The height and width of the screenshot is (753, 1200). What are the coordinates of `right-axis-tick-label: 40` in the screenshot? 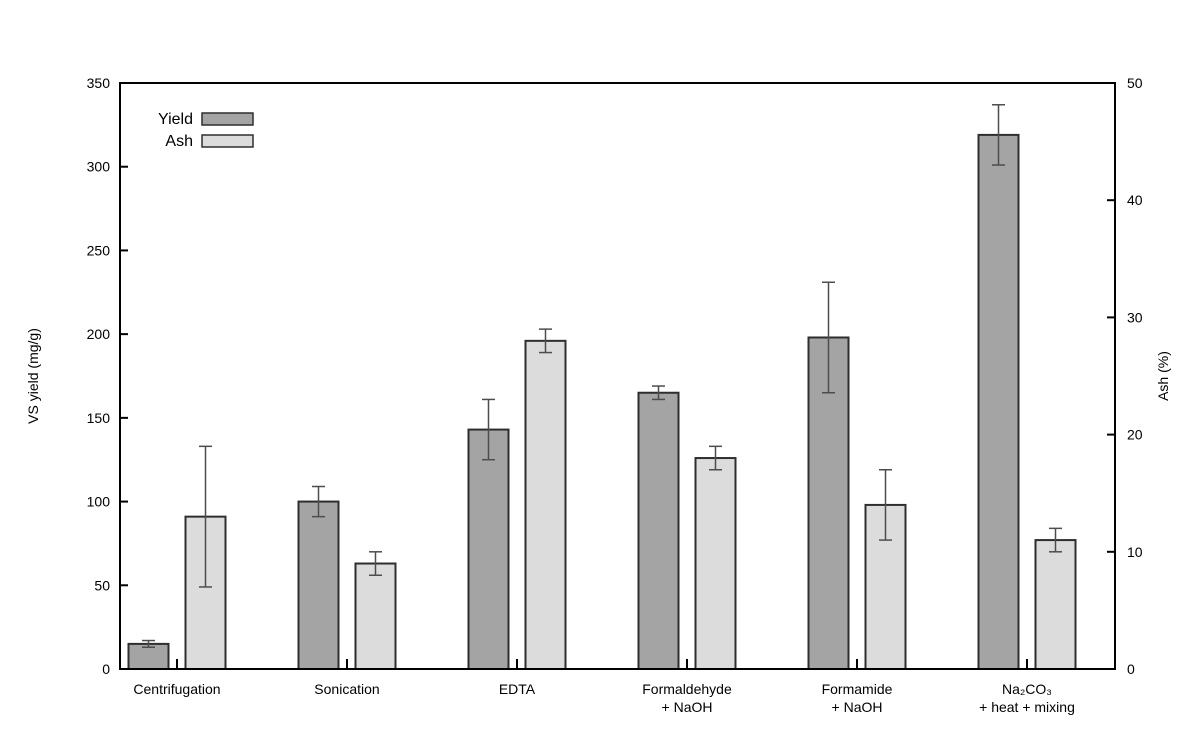 It's located at (1135, 200).